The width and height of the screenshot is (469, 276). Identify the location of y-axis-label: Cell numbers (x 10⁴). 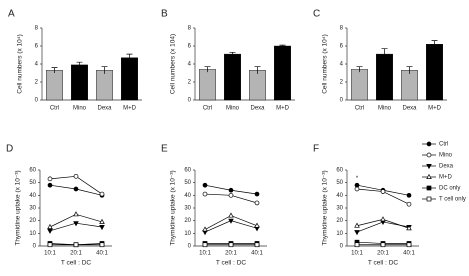
(20, 64).